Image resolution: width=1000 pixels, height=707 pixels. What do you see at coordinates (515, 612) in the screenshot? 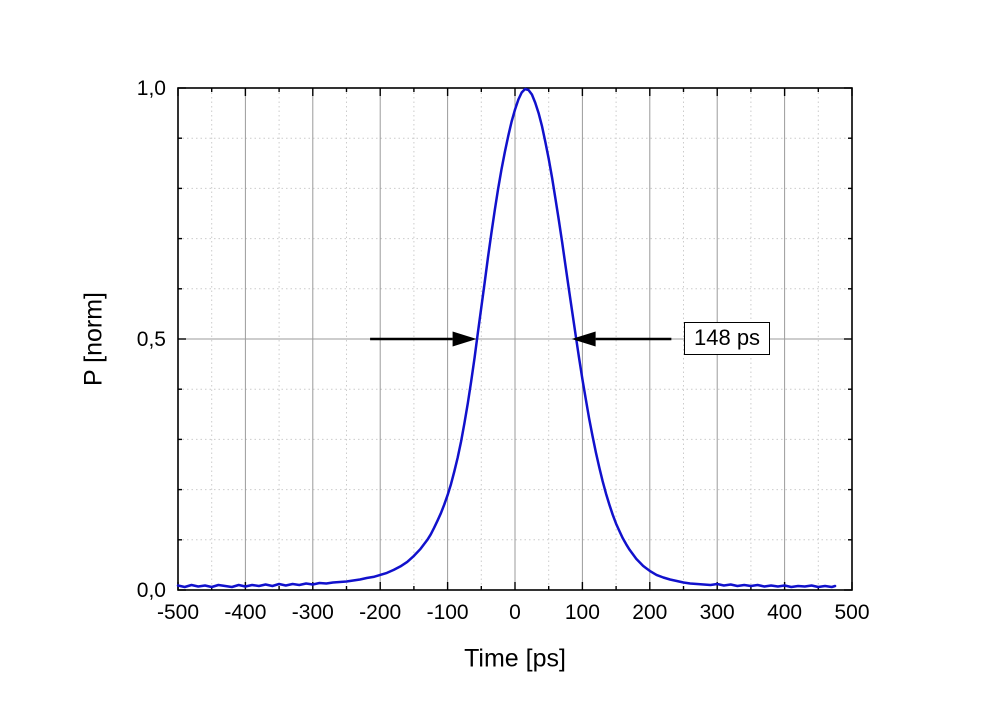
I see `svg-text: 0` at bounding box center [515, 612].